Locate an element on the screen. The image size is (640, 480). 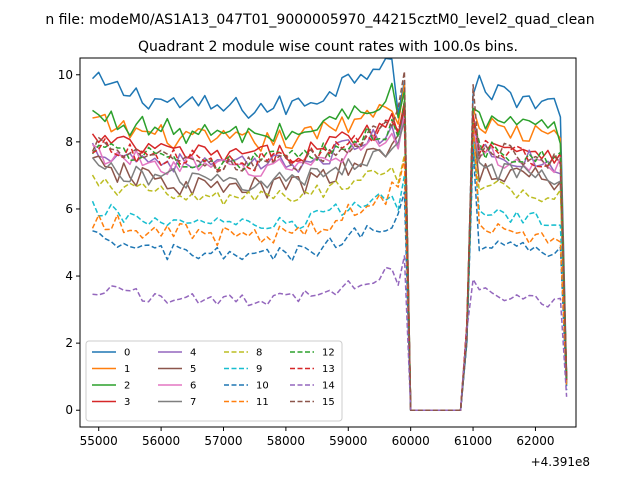
y-tick-label: 10 is located at coordinates (65, 75).